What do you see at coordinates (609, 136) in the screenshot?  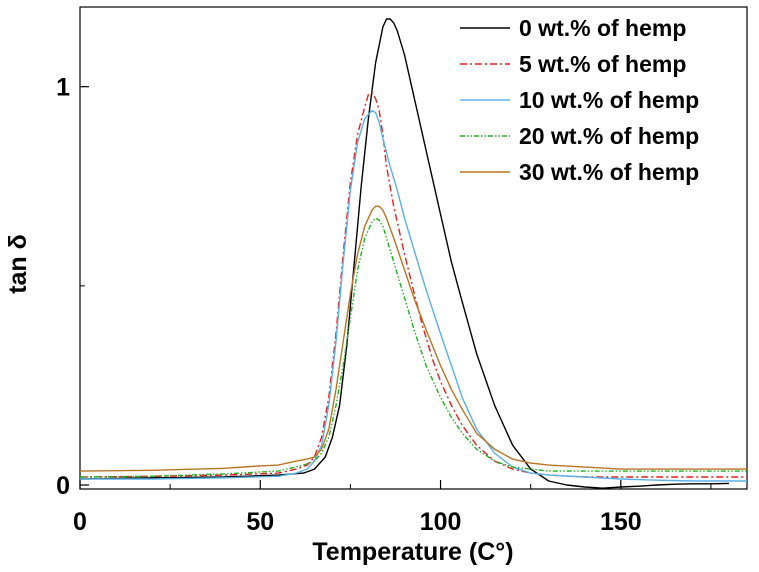 I see `legend-label-3: 20 wt.% of hemp` at bounding box center [609, 136].